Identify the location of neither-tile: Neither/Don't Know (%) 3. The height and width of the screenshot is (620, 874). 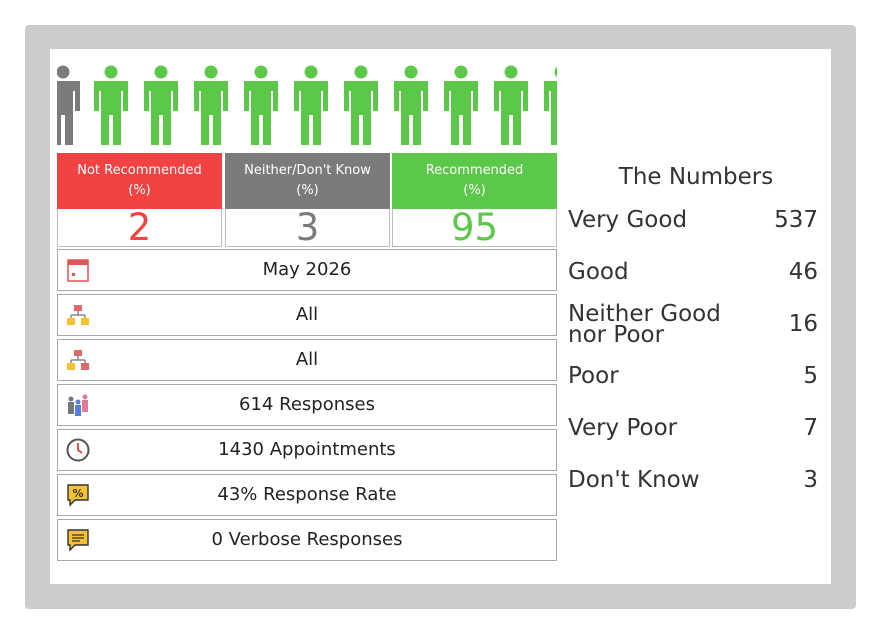
(307, 200).